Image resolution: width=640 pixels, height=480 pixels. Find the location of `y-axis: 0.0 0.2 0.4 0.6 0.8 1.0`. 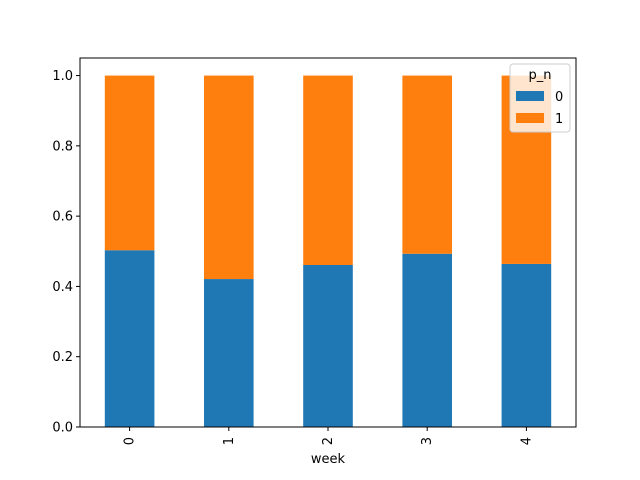

y-axis: 0.0 0.2 0.4 0.6 0.8 1.0 is located at coordinates (66, 252).